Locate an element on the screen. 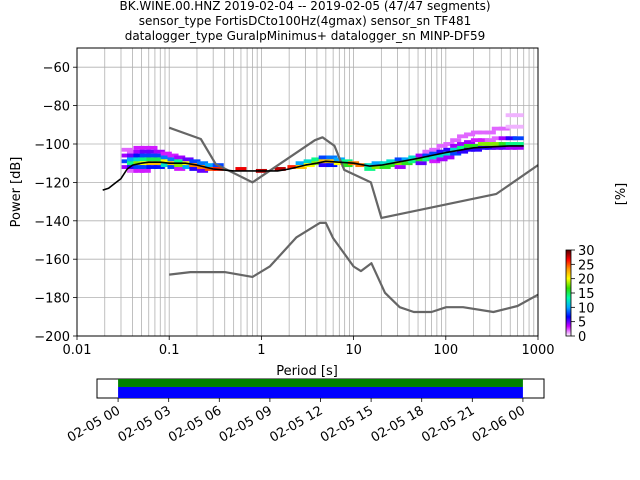 Image resolution: width=640 pixels, height=480 pixels. x-tick-label: 10 is located at coordinates (353, 350).